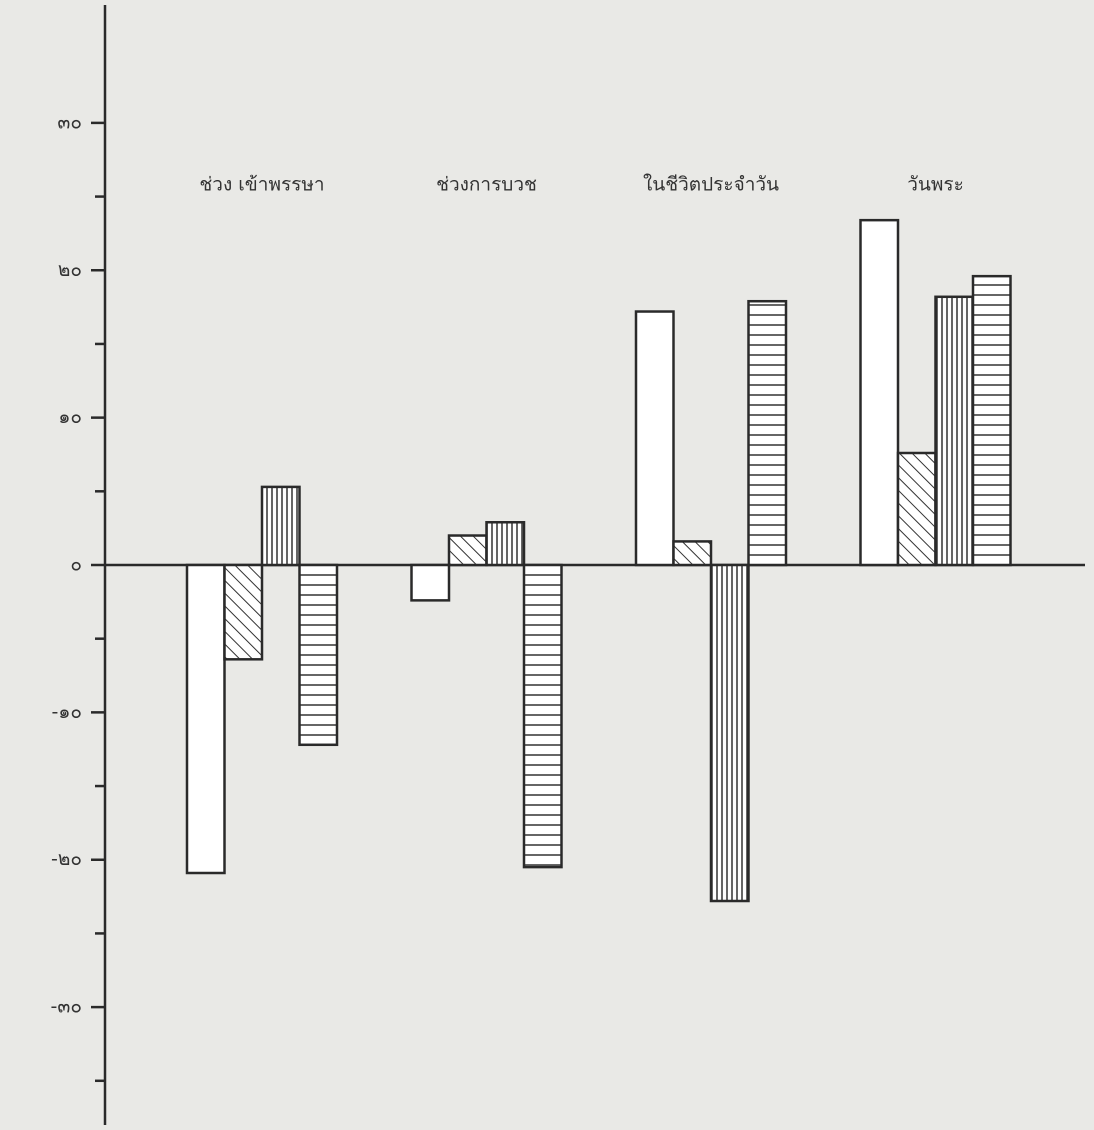 The width and height of the screenshot is (1094, 1130). What do you see at coordinates (76, 565) in the screenshot?
I see `y-tick-label: ๐` at bounding box center [76, 565].